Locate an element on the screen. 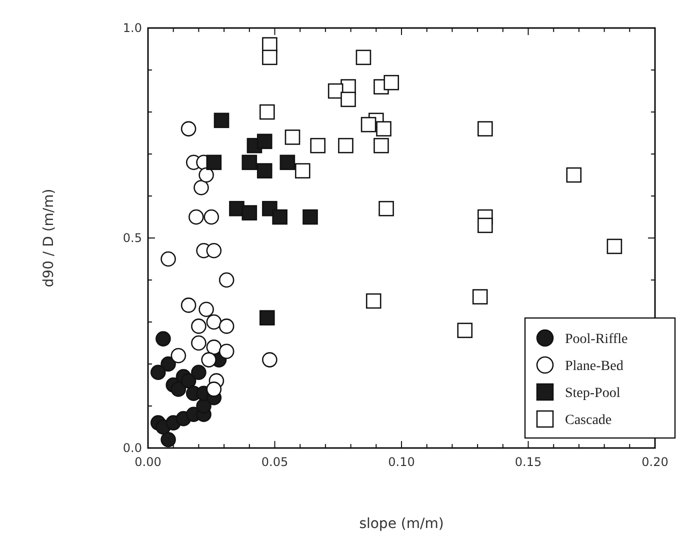  x-axis-title: slope (m/m) is located at coordinates (401, 524).